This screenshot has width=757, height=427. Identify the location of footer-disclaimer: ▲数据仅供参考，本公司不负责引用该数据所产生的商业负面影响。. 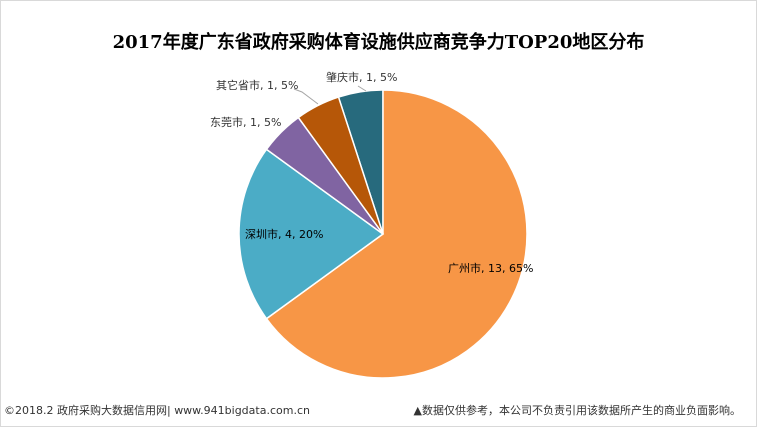
(577, 410).